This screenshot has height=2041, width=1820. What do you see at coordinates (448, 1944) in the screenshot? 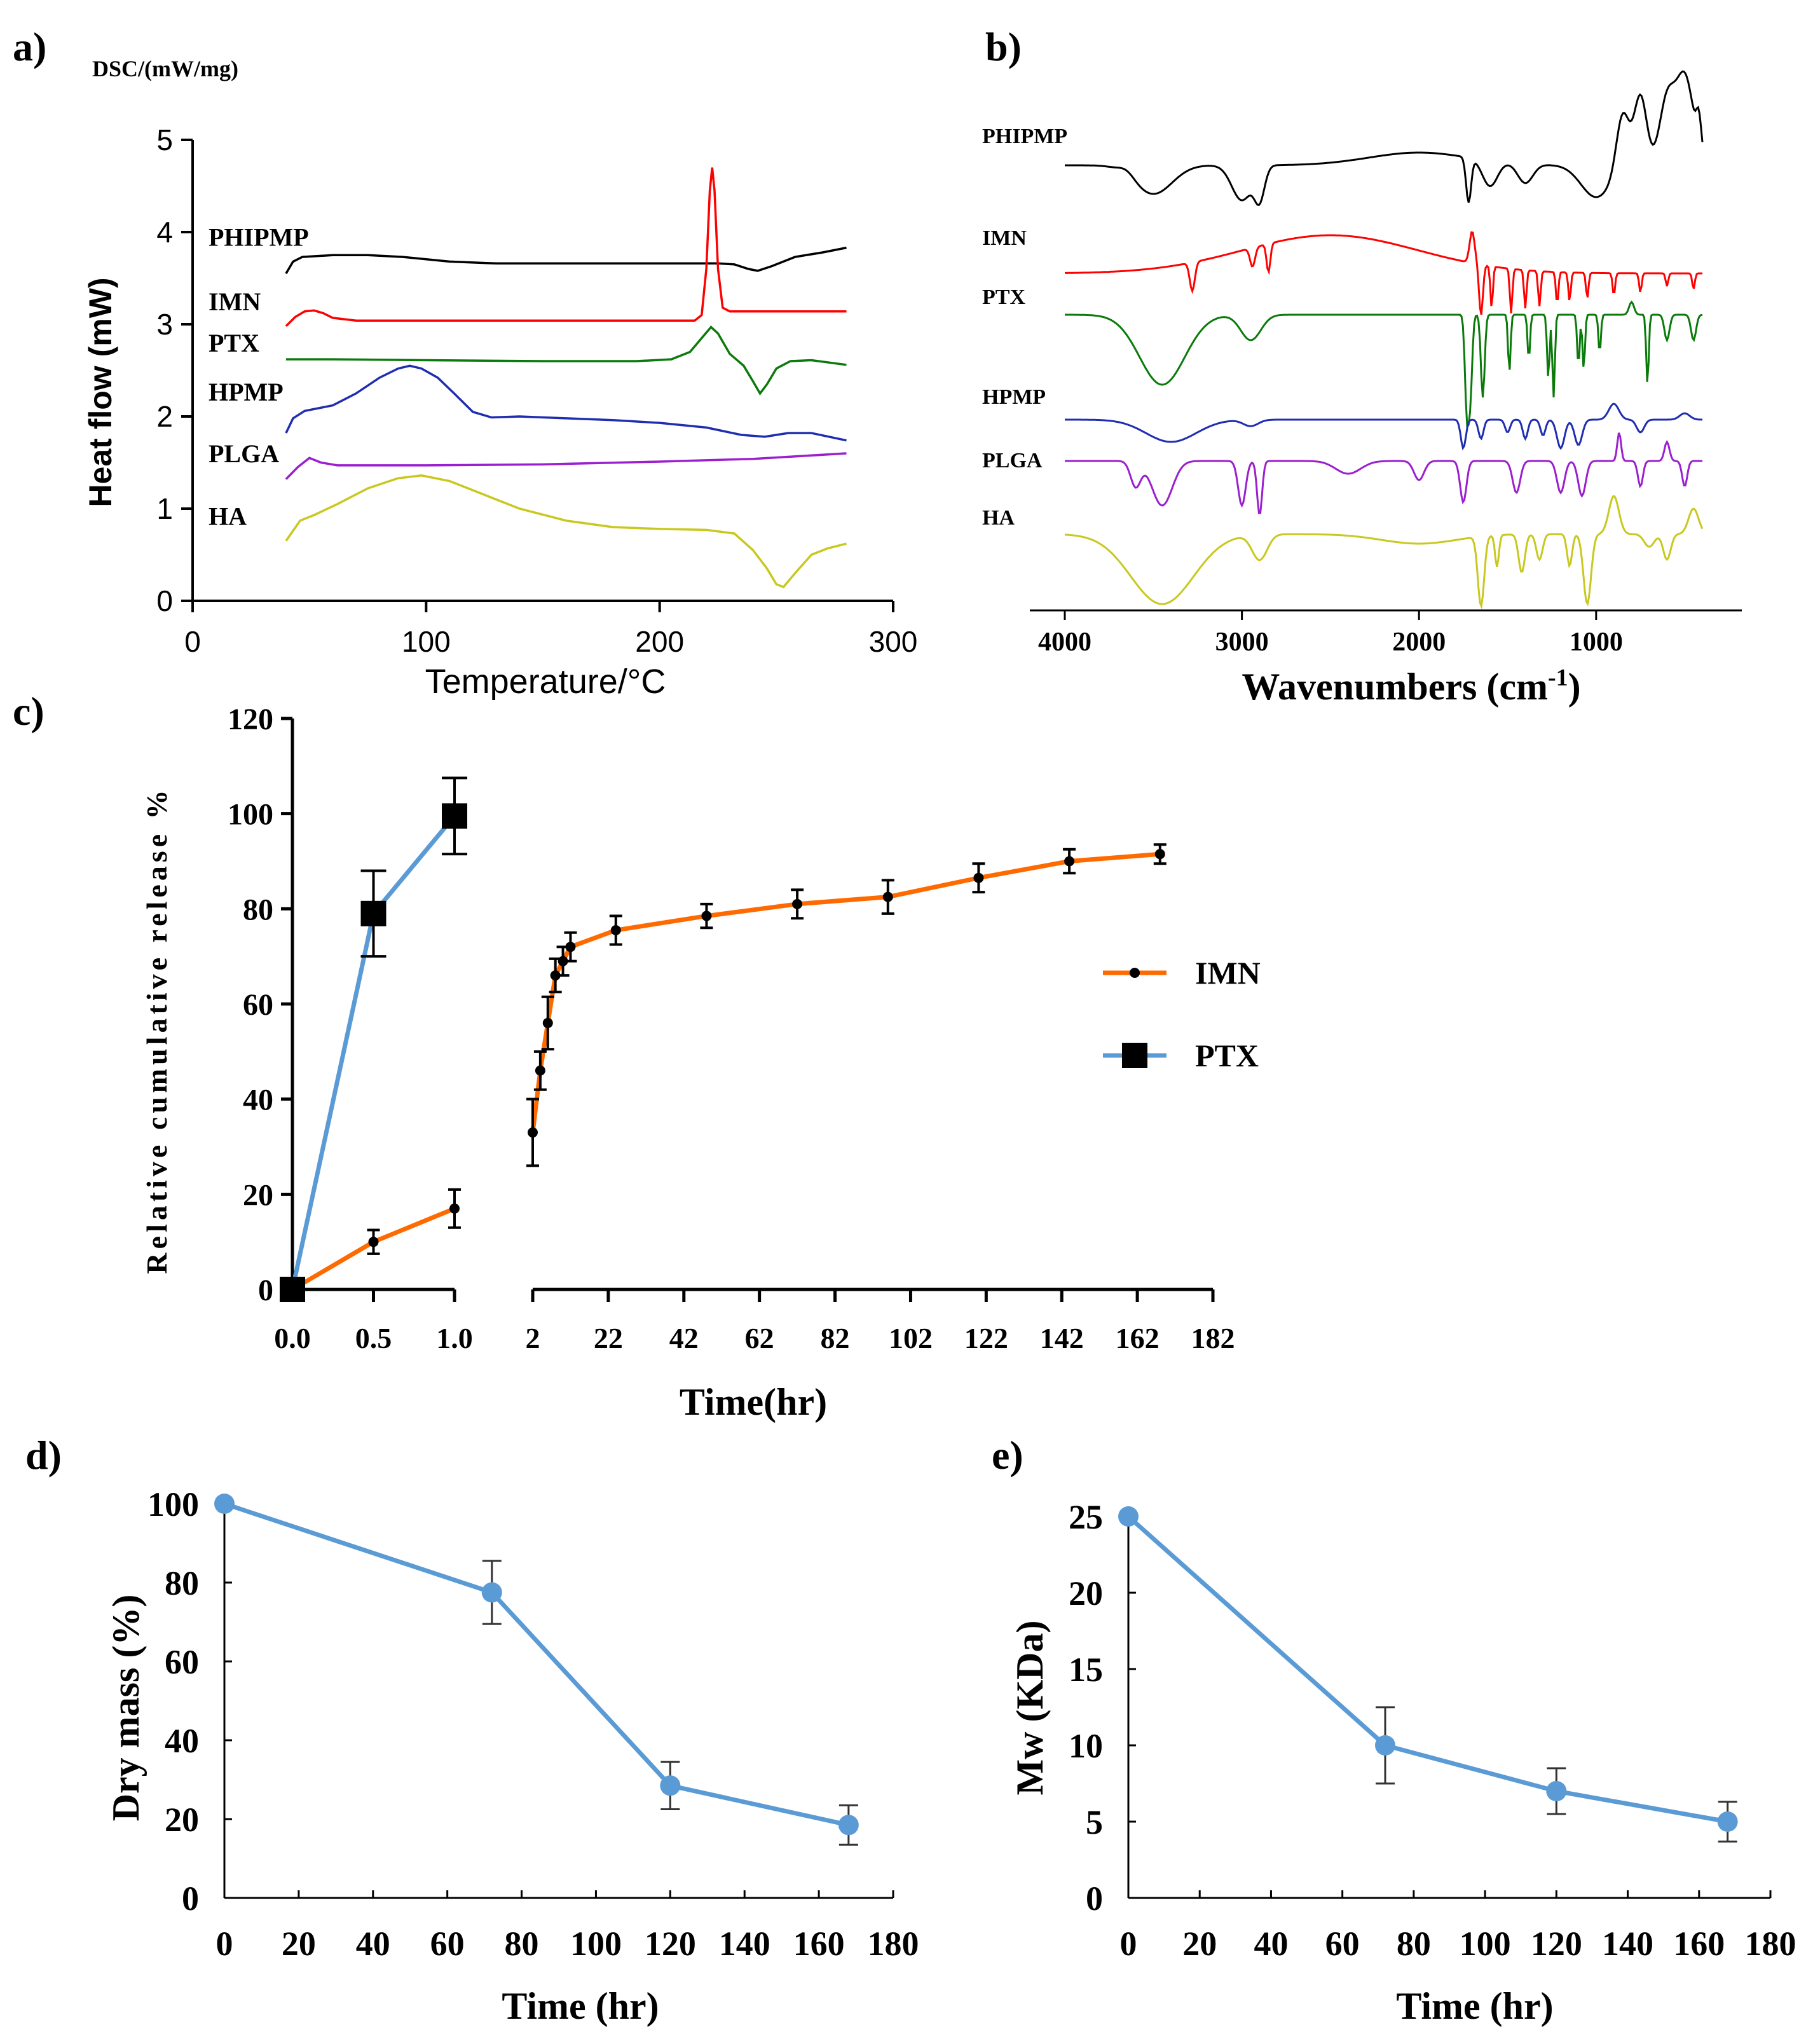
I see `panel-d-x-tick-label: 60` at bounding box center [448, 1944].